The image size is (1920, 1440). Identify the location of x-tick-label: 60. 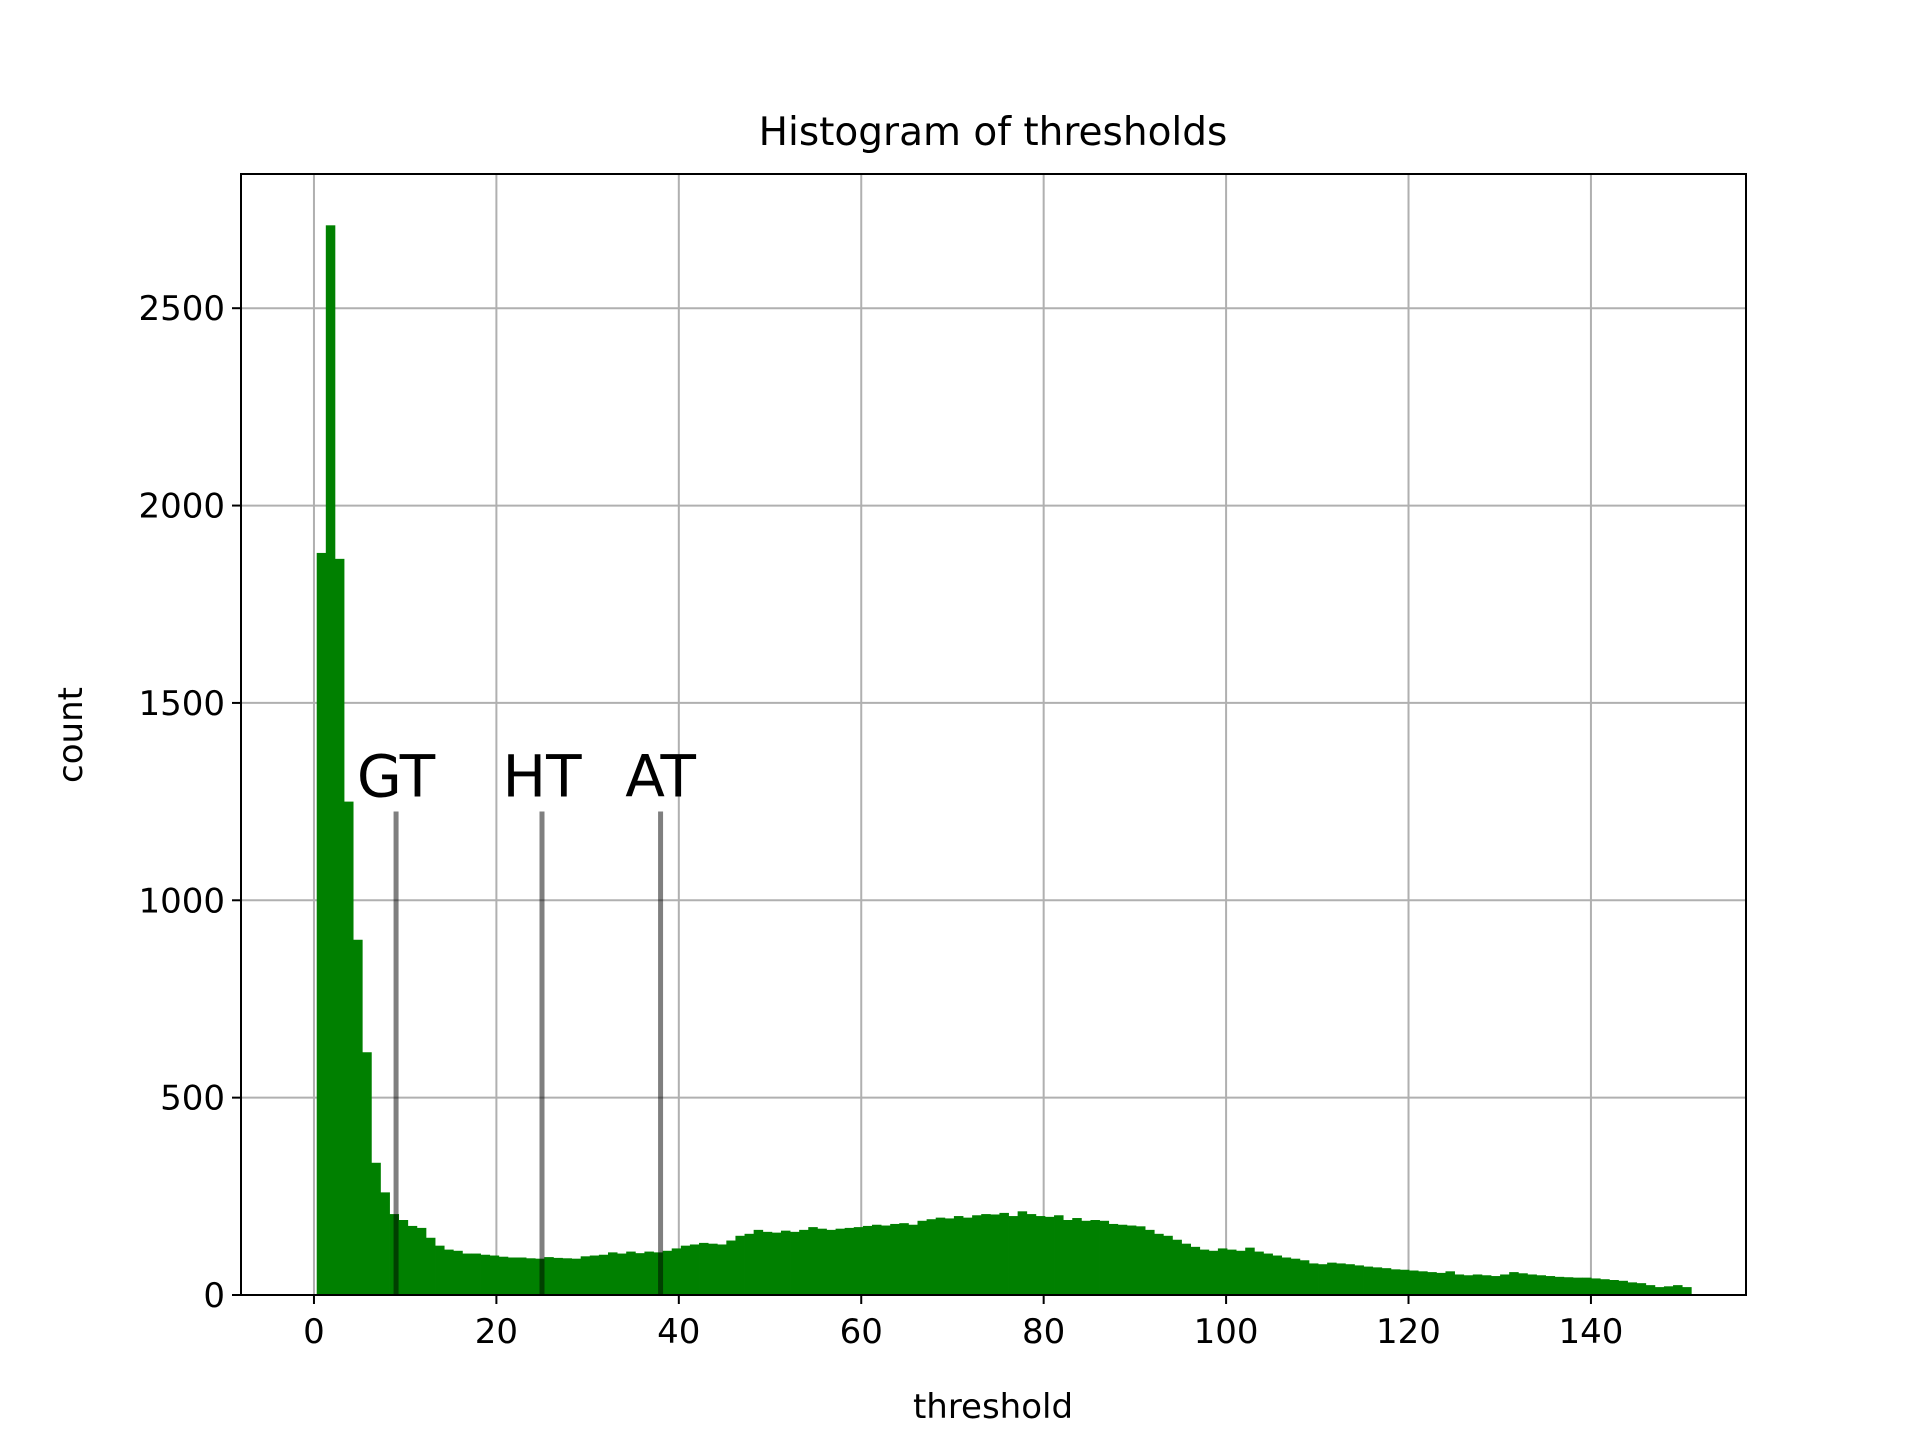
(861, 1332).